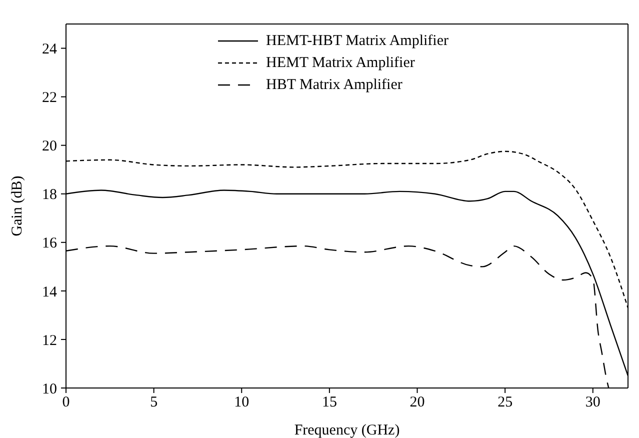 The image size is (639, 438). Describe the element at coordinates (592, 402) in the screenshot. I see `x-tick-label: 30` at that location.